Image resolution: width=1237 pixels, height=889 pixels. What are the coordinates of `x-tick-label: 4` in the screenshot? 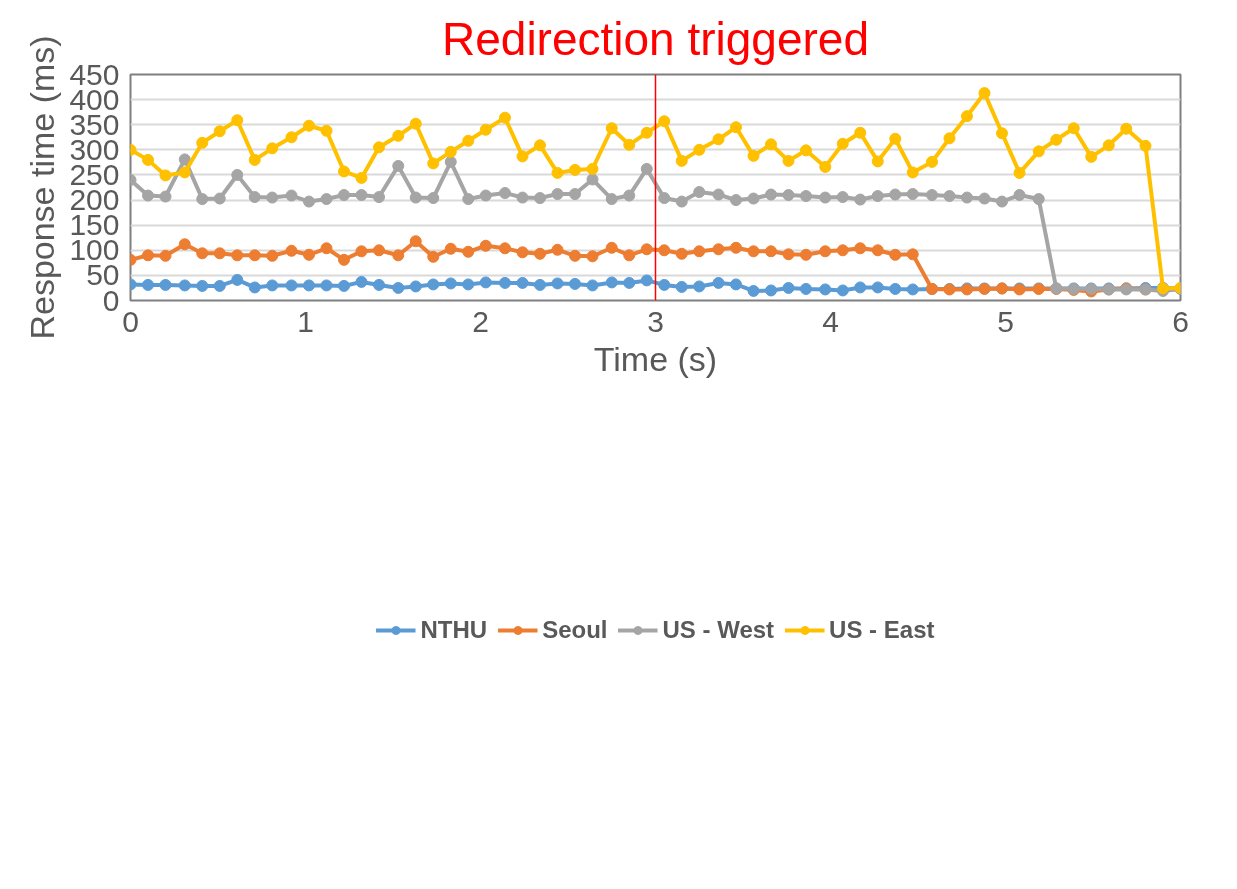 It's located at (830, 321).